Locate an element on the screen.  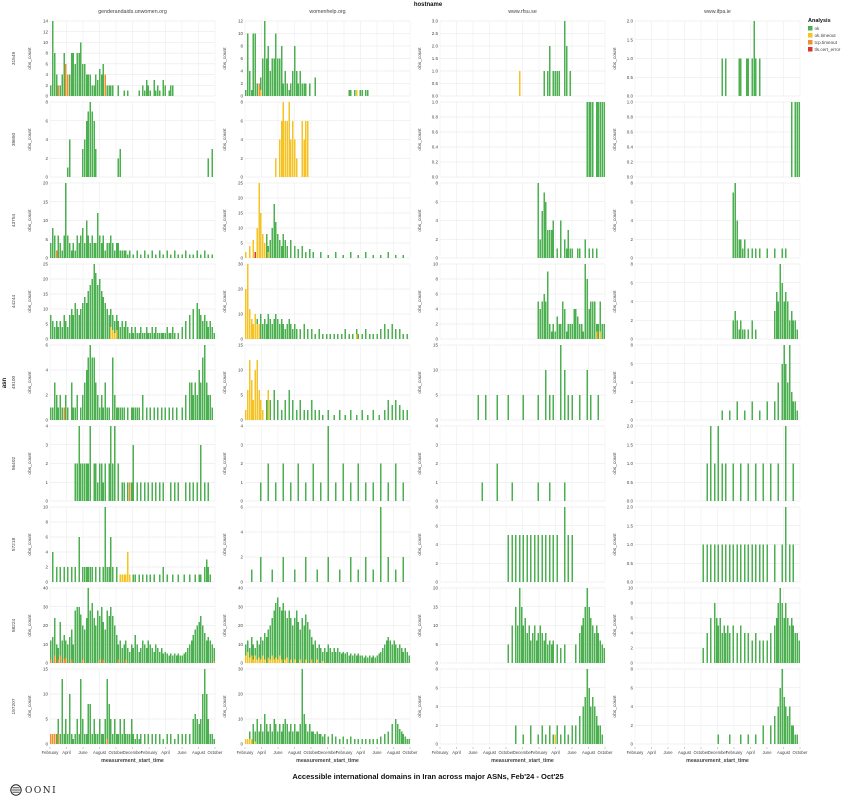
x-tick-label: February is located at coordinates (735, 752).